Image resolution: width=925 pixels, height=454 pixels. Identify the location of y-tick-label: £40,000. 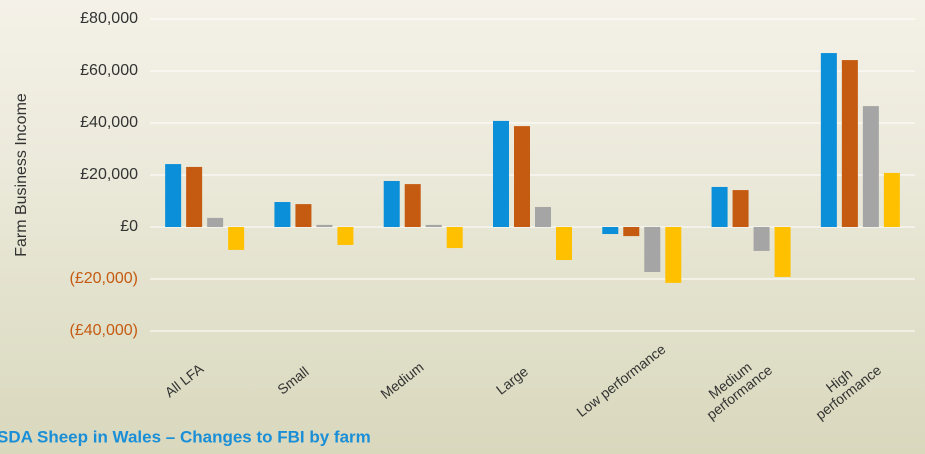
(109, 122).